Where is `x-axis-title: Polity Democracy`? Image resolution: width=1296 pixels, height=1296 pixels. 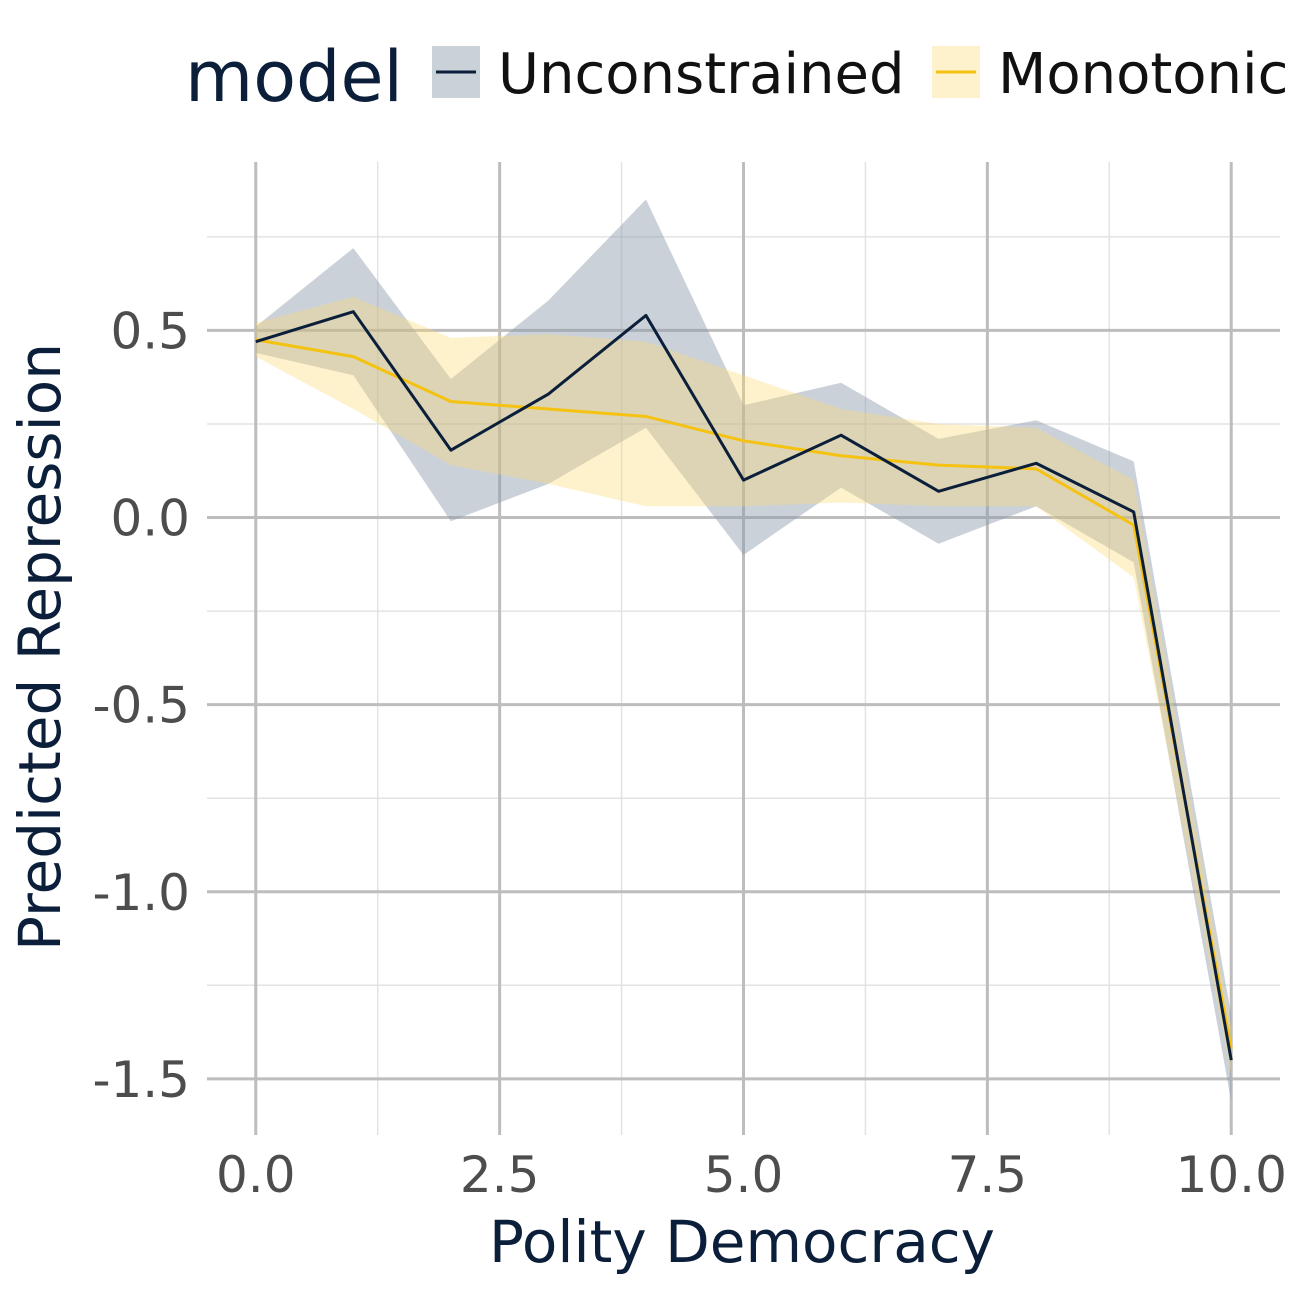
x-axis-title: Polity Democracy is located at coordinates (742, 1242).